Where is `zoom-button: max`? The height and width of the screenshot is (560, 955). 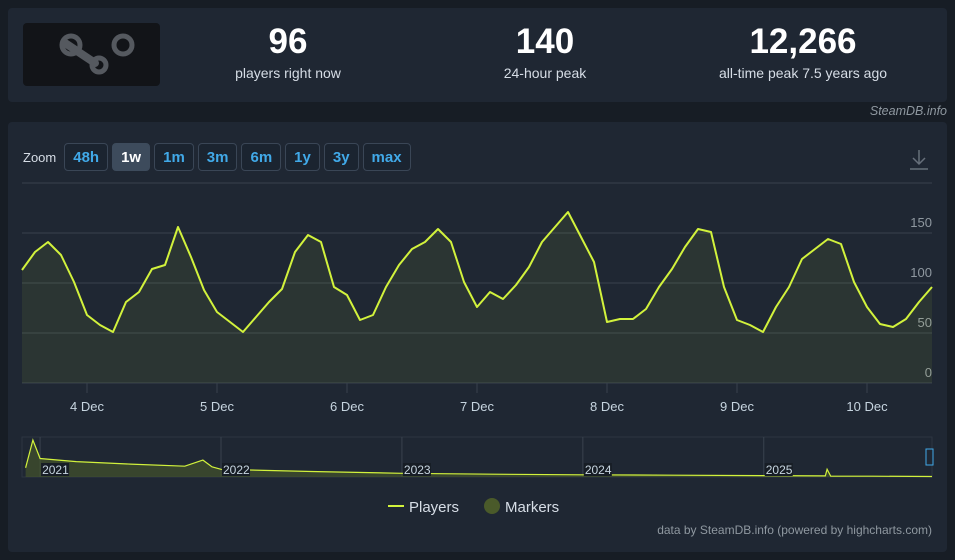
zoom-button: max is located at coordinates (386, 157).